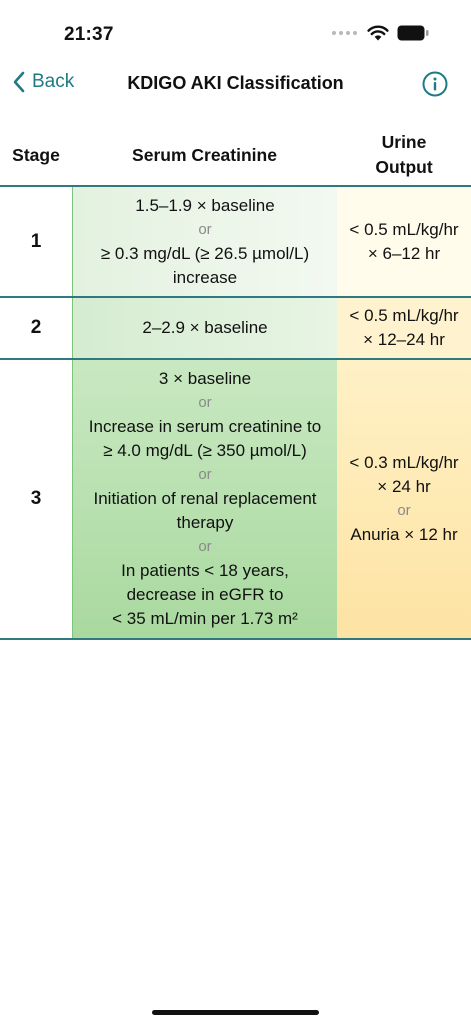 The height and width of the screenshot is (1024, 471). What do you see at coordinates (205, 618) in the screenshot?
I see `criteria-line: < 35 mL/min per 1.73 m²` at bounding box center [205, 618].